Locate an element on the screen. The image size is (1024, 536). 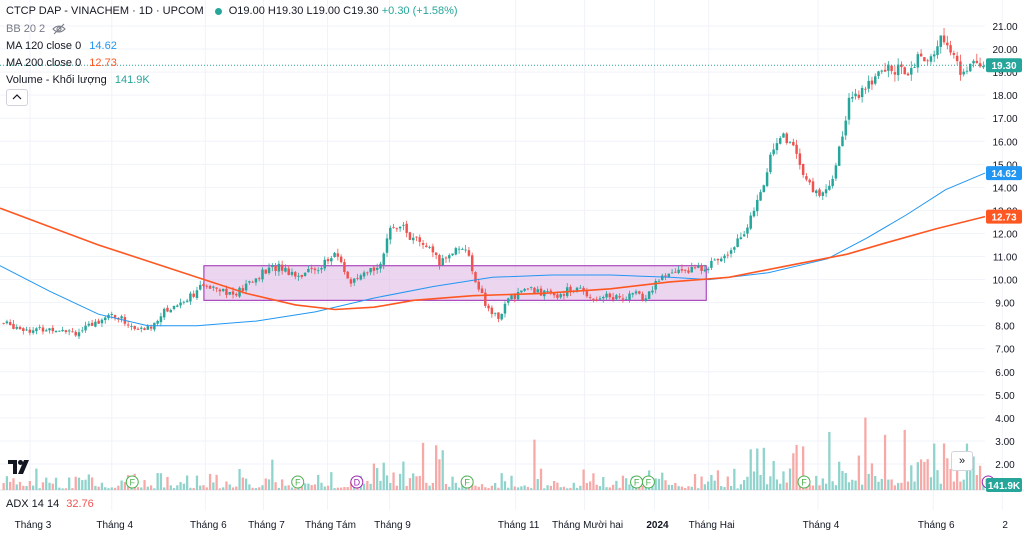
collapse-legend-button is located at coordinates (17, 97).